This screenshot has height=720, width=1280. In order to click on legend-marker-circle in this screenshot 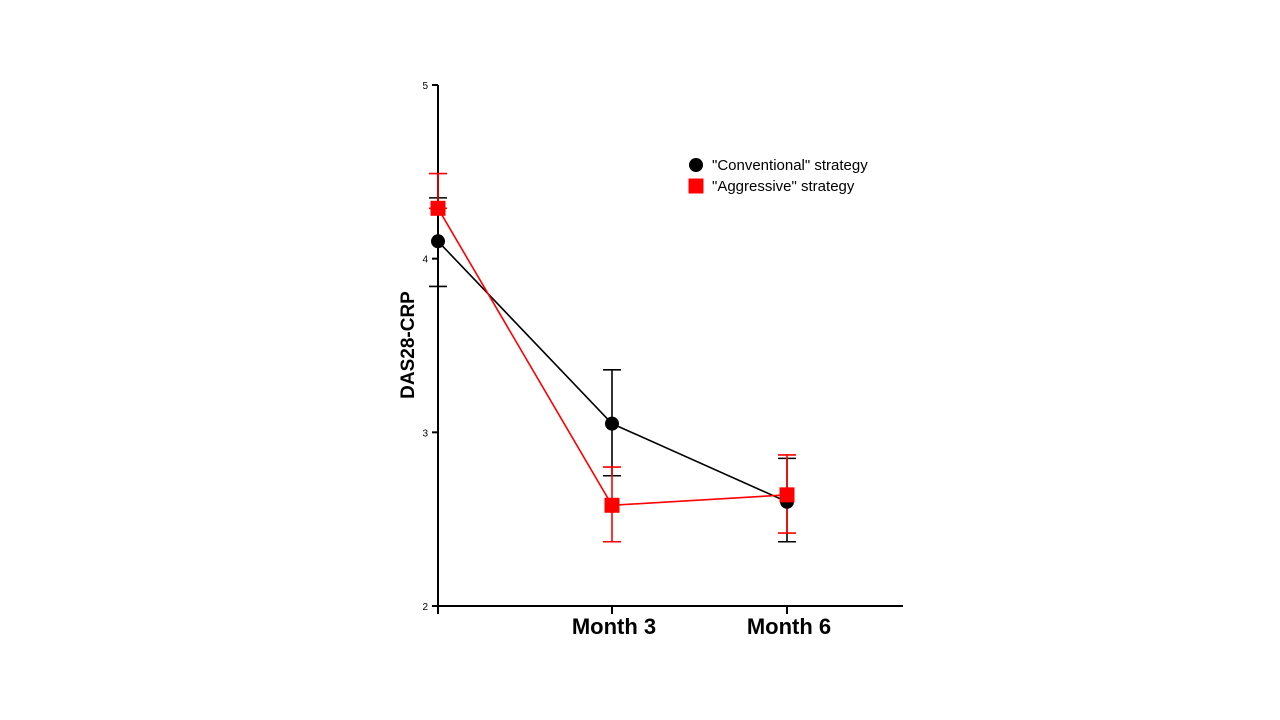, I will do `click(696, 165)`.